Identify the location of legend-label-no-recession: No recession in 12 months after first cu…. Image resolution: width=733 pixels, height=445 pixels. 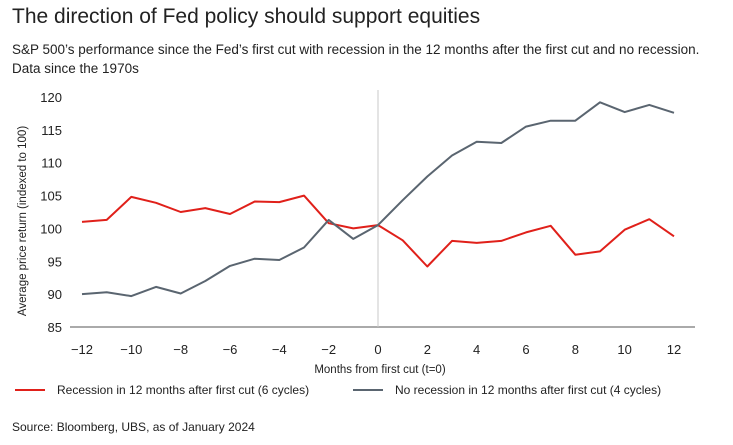
(528, 390).